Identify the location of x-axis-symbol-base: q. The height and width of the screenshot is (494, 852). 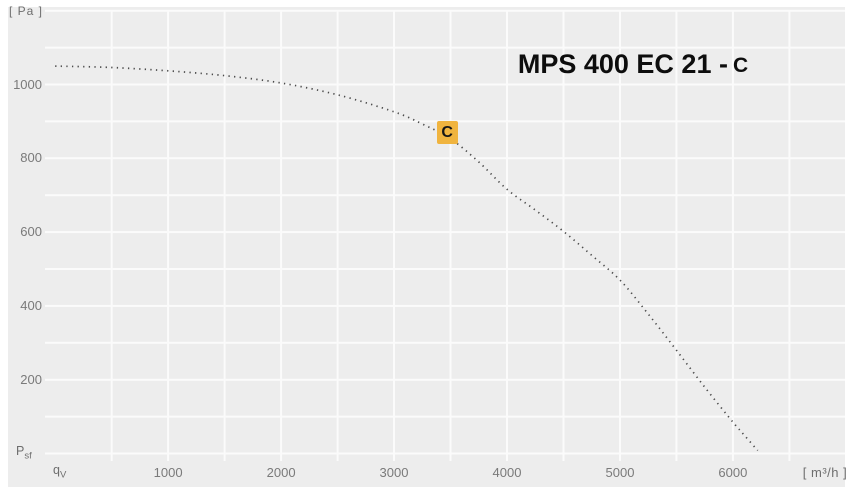
(56, 470).